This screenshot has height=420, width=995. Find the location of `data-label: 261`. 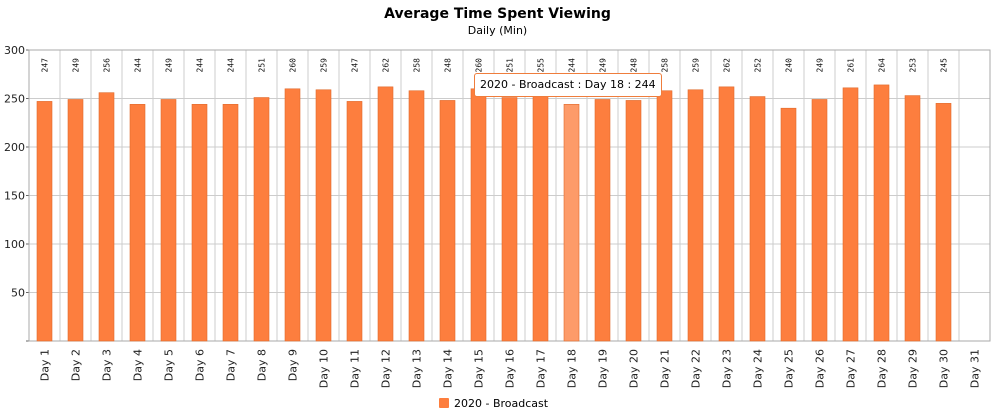

data-label: 261 is located at coordinates (851, 65).